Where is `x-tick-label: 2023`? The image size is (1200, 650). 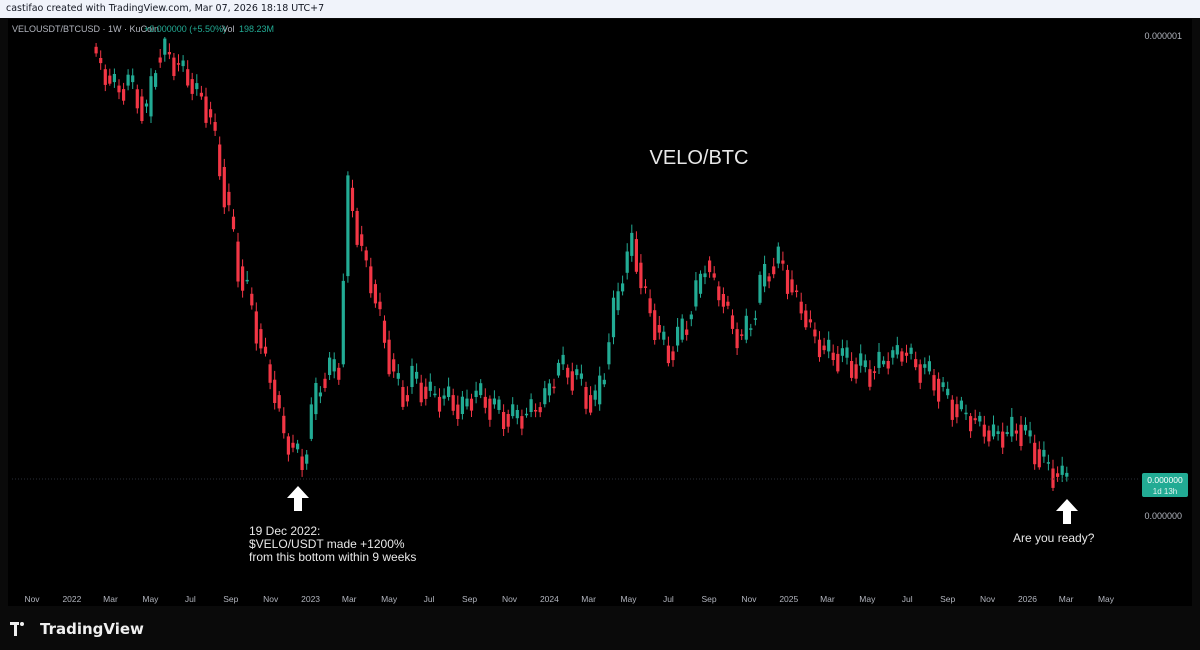
x-tick-label: 2023 is located at coordinates (310, 599).